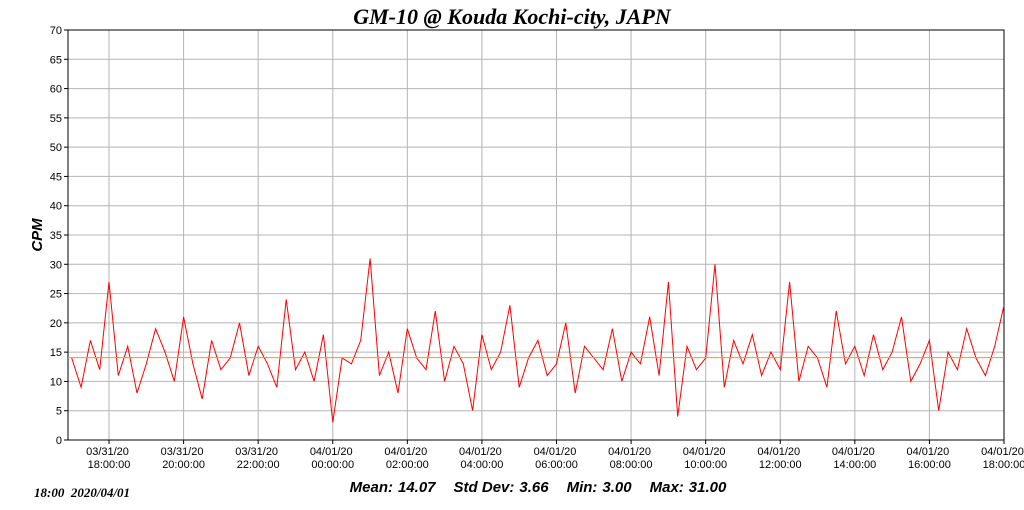 The image size is (1024, 510). What do you see at coordinates (59, 441) in the screenshot?
I see `y-tick-label: 0` at bounding box center [59, 441].